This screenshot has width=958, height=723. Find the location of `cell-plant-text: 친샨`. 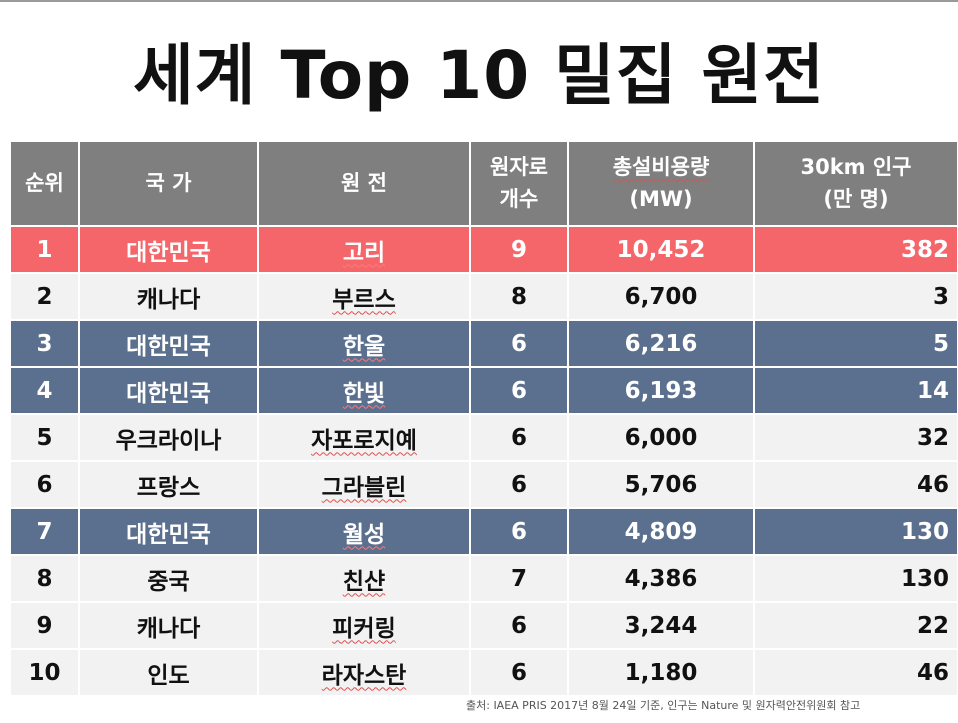

cell-plant-text: 친샨 is located at coordinates (364, 581).